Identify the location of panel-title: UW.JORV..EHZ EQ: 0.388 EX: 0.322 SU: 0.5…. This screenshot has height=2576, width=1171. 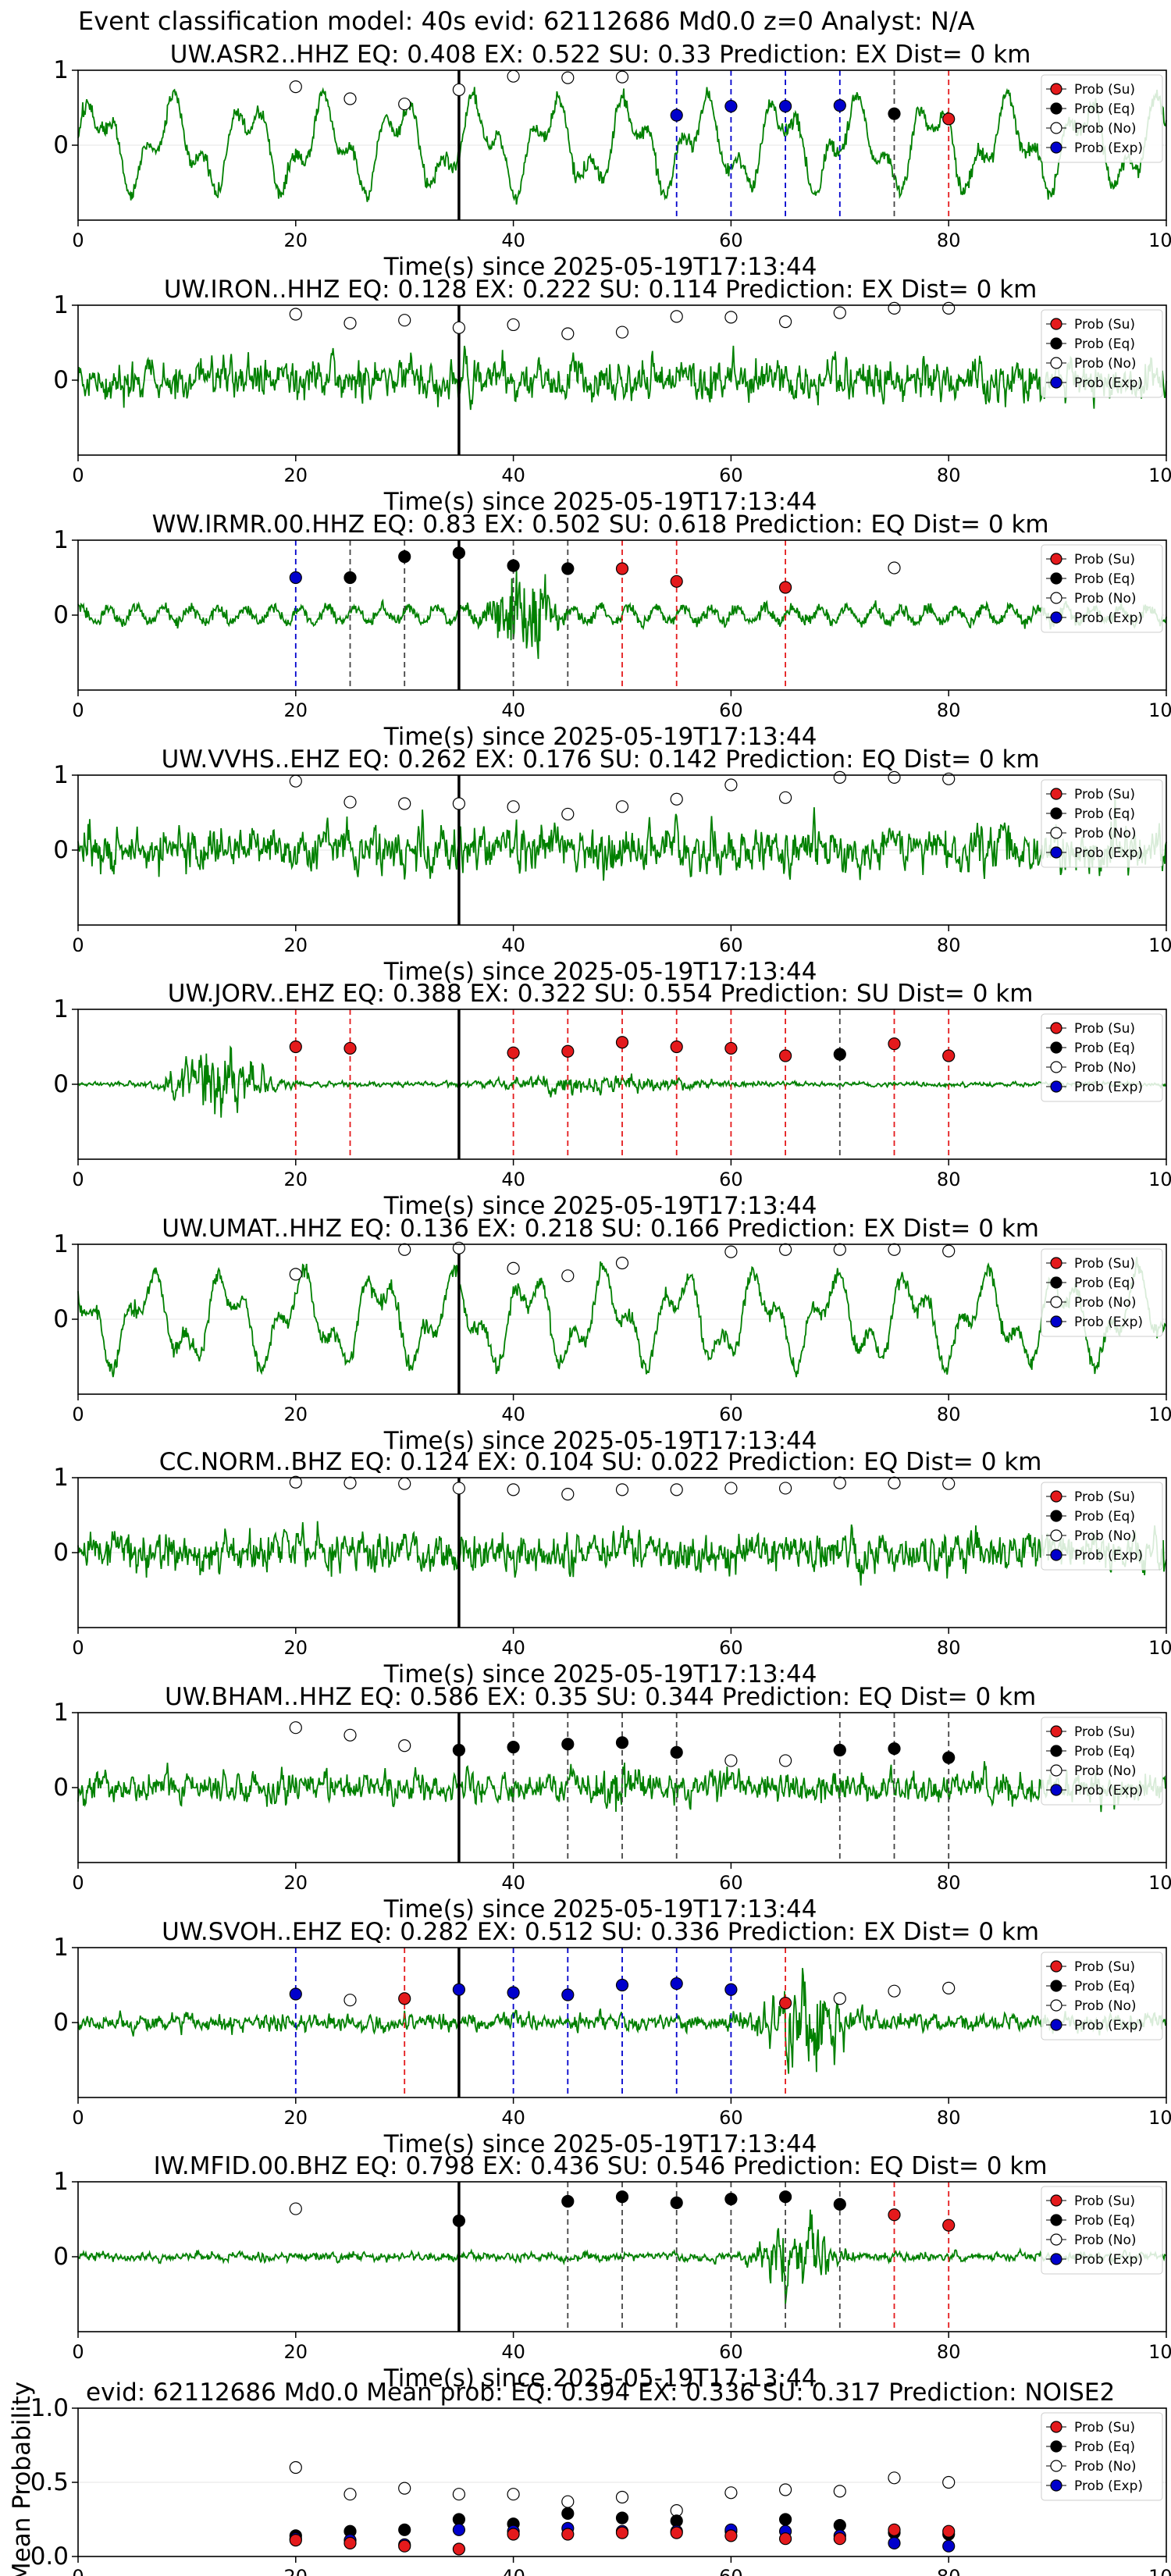
(601, 994).